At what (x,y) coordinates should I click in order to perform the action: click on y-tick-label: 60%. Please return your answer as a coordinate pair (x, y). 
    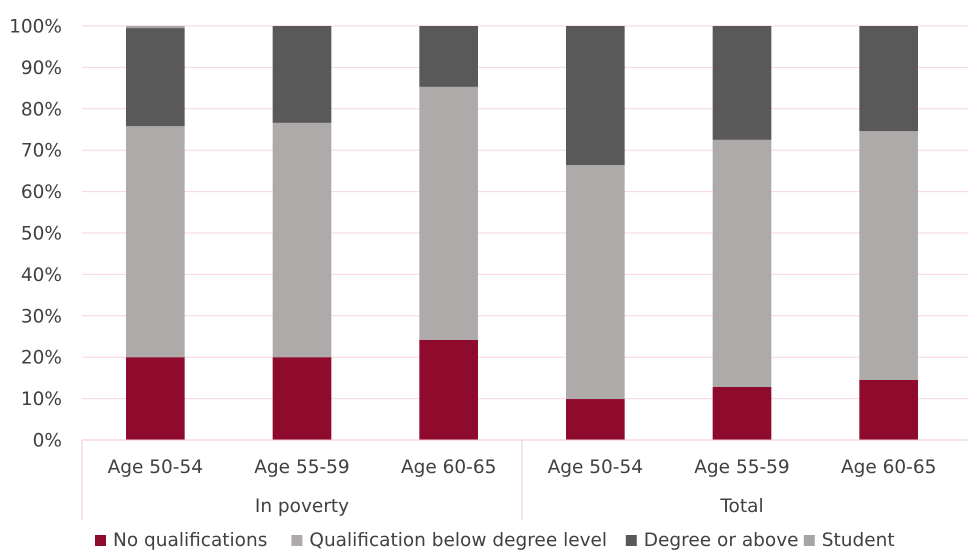
    Looking at the image, I should click on (41, 193).